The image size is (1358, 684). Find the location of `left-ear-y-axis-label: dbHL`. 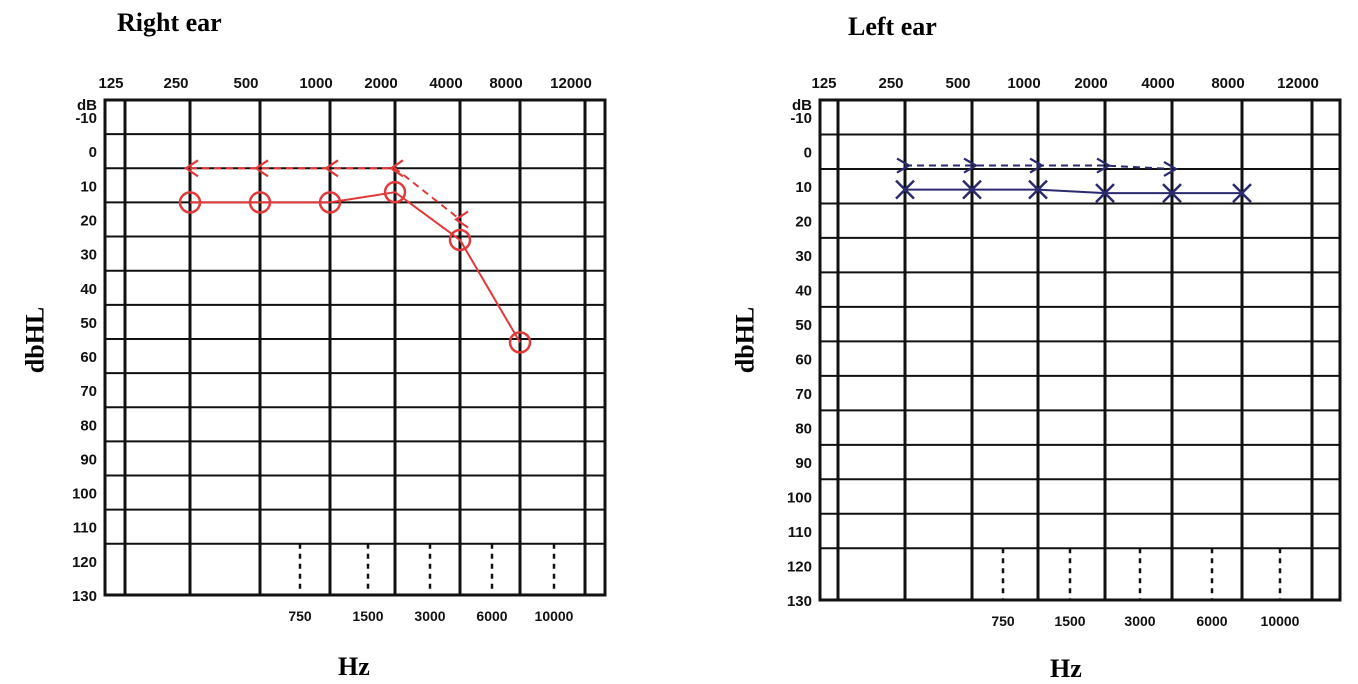

left-ear-y-axis-label: dbHL is located at coordinates (745, 340).